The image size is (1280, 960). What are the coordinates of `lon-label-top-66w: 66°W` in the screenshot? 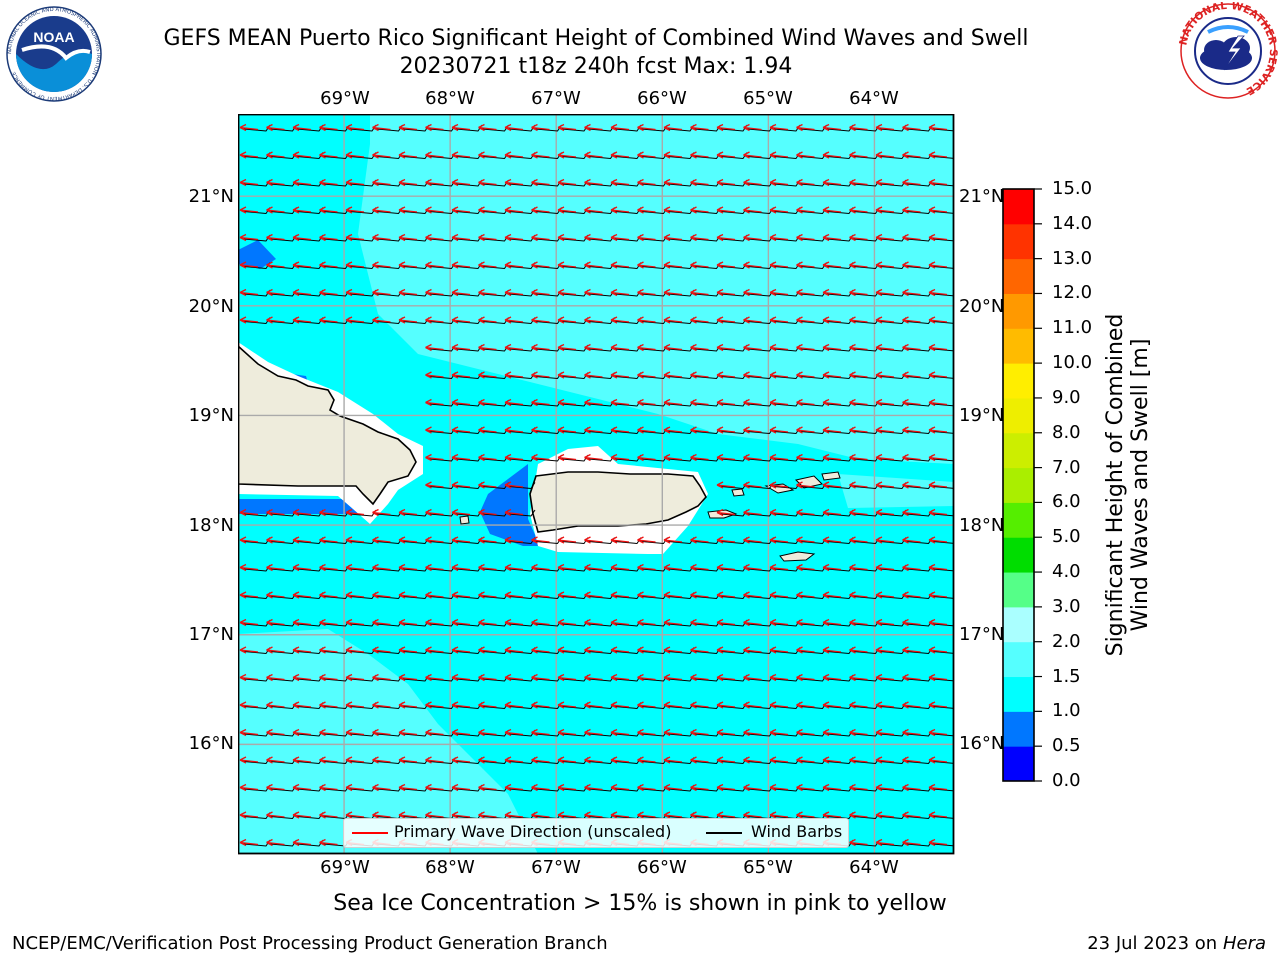 It's located at (662, 98).